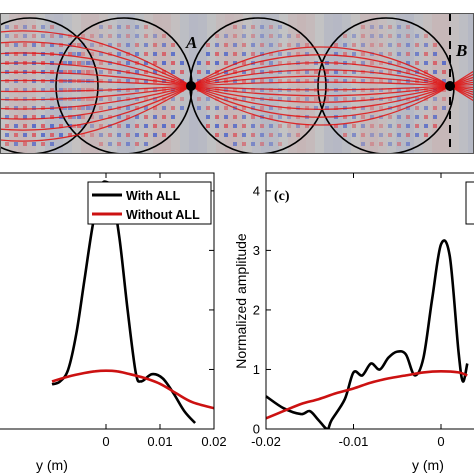 The width and height of the screenshot is (474, 474). I want to click on ray-path, so click(96, 89).